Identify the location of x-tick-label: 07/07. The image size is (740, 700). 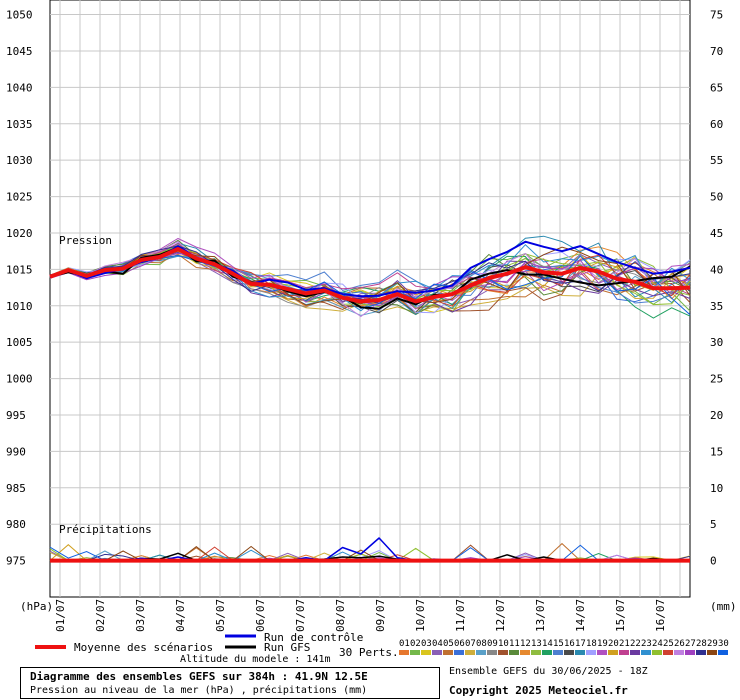
(300, 615).